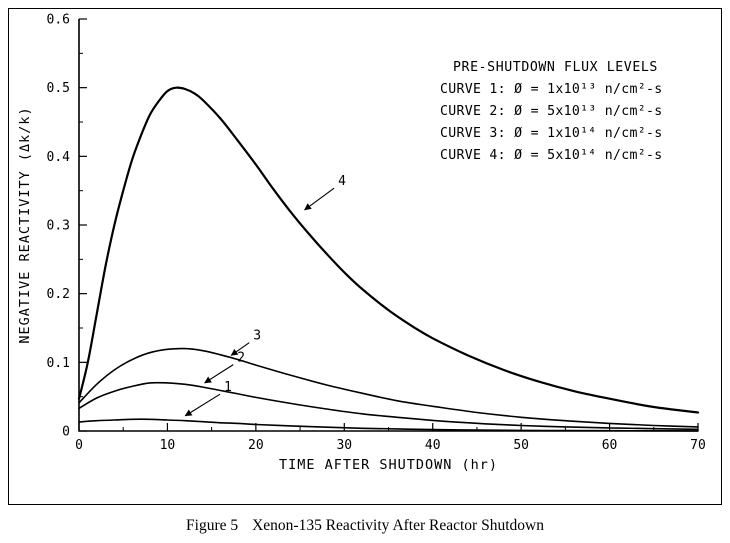  I want to click on y-tick-label: 0.6, so click(58, 20).